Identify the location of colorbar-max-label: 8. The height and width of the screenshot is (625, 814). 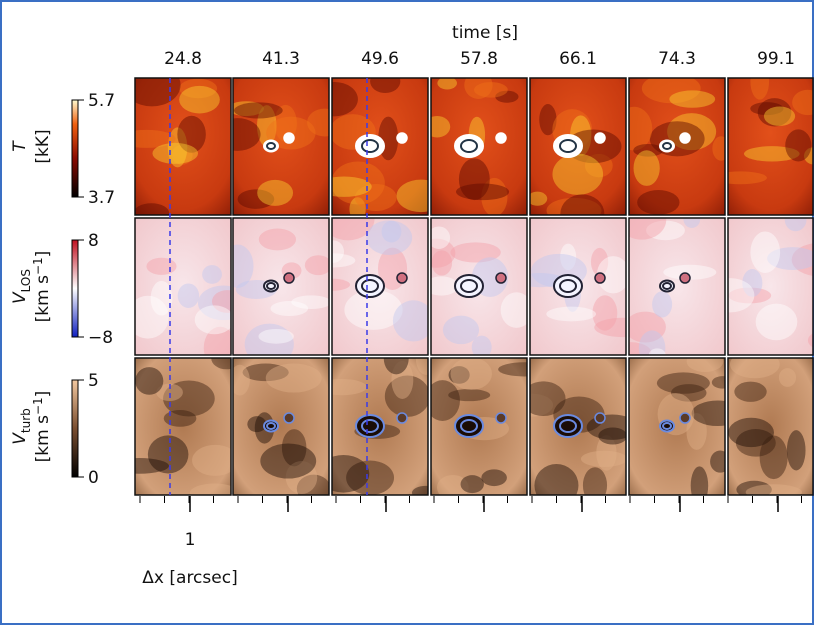
(93, 241).